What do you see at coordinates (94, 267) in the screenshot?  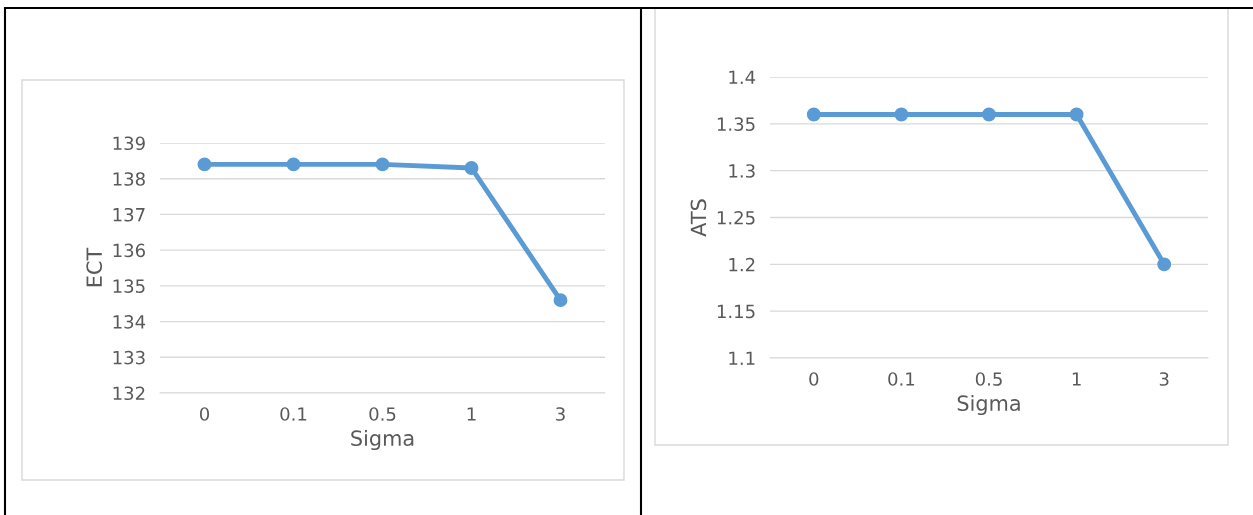 I see `y-axis-title: ECT` at bounding box center [94, 267].